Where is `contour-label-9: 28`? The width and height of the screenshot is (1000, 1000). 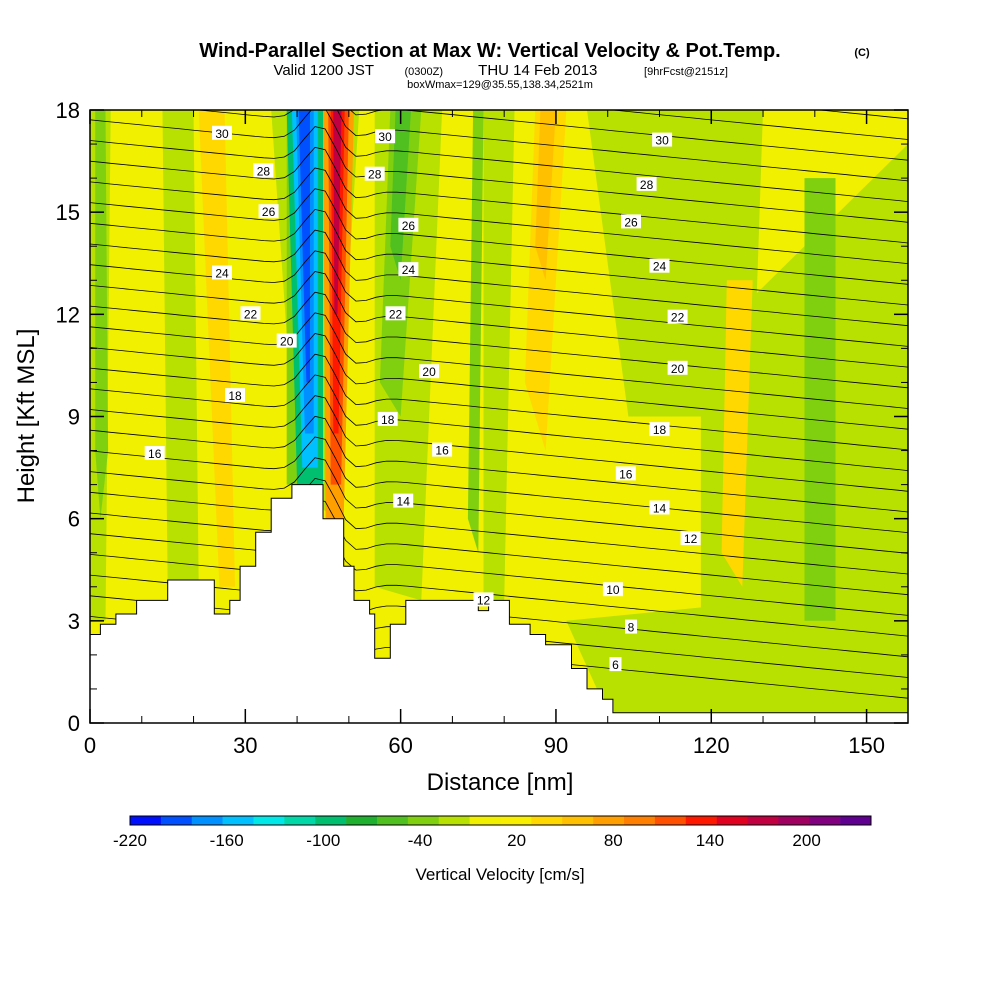 contour-label-9: 28 is located at coordinates (374, 174).